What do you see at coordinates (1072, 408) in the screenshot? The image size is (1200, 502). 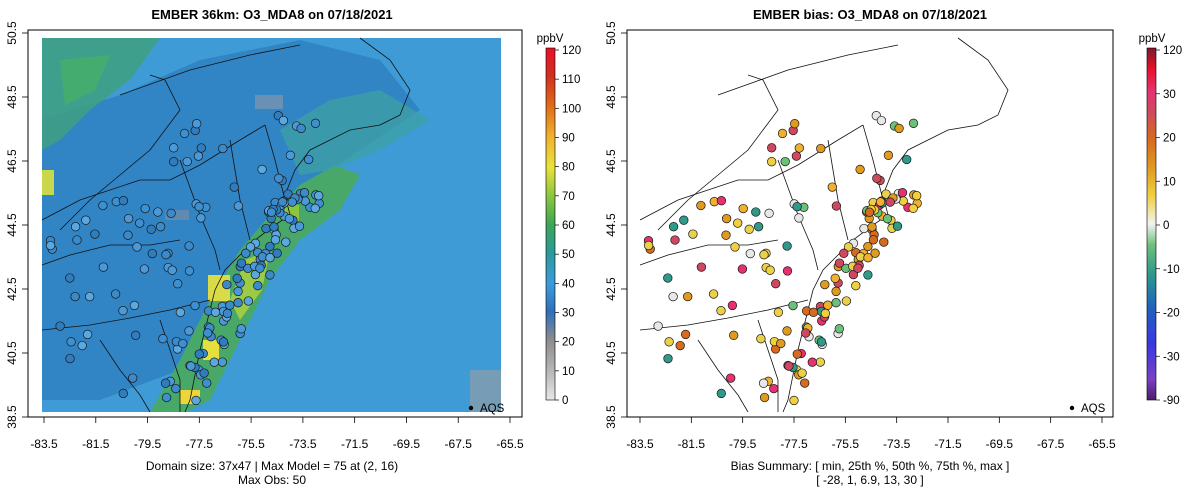 I see `aqs-marker-icon` at bounding box center [1072, 408].